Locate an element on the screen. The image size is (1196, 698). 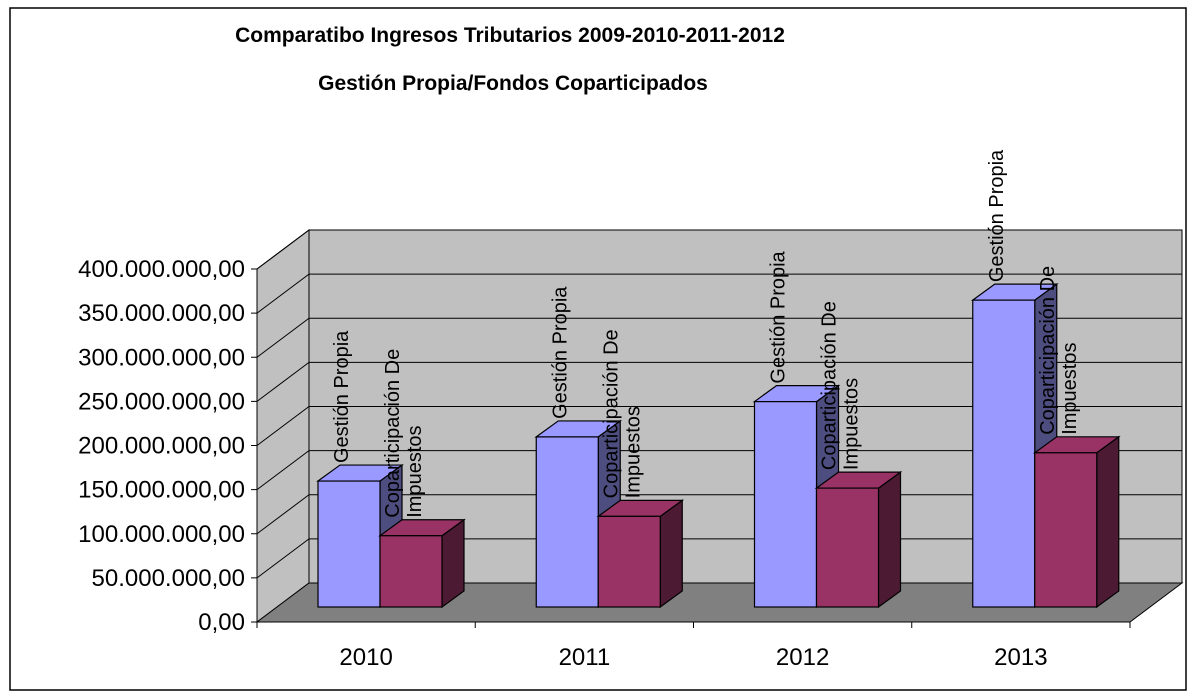
y-tick-label: 150.000.000,00 is located at coordinates (161, 490).